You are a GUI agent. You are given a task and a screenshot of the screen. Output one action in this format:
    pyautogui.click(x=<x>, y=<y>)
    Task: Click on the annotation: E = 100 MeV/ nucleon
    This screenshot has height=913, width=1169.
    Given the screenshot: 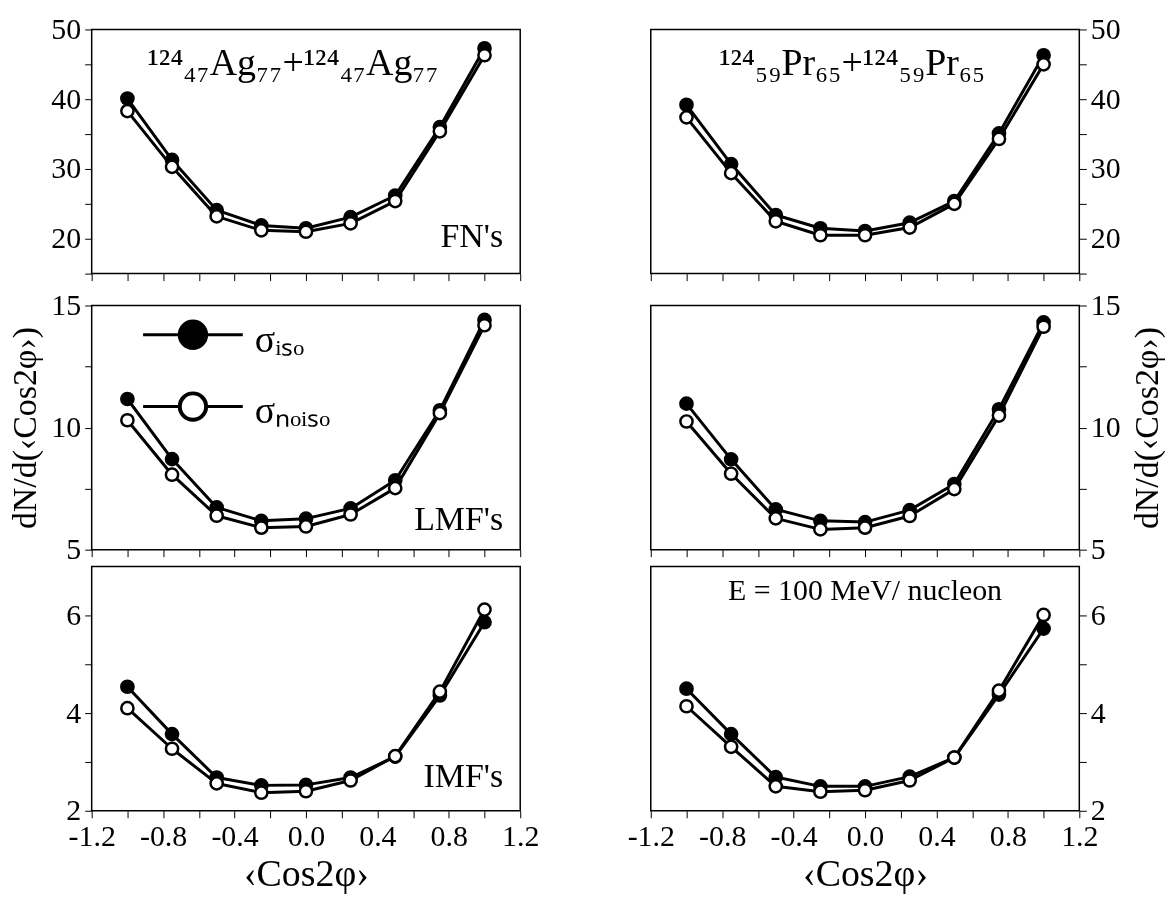 What is the action you would take?
    pyautogui.click(x=865, y=589)
    